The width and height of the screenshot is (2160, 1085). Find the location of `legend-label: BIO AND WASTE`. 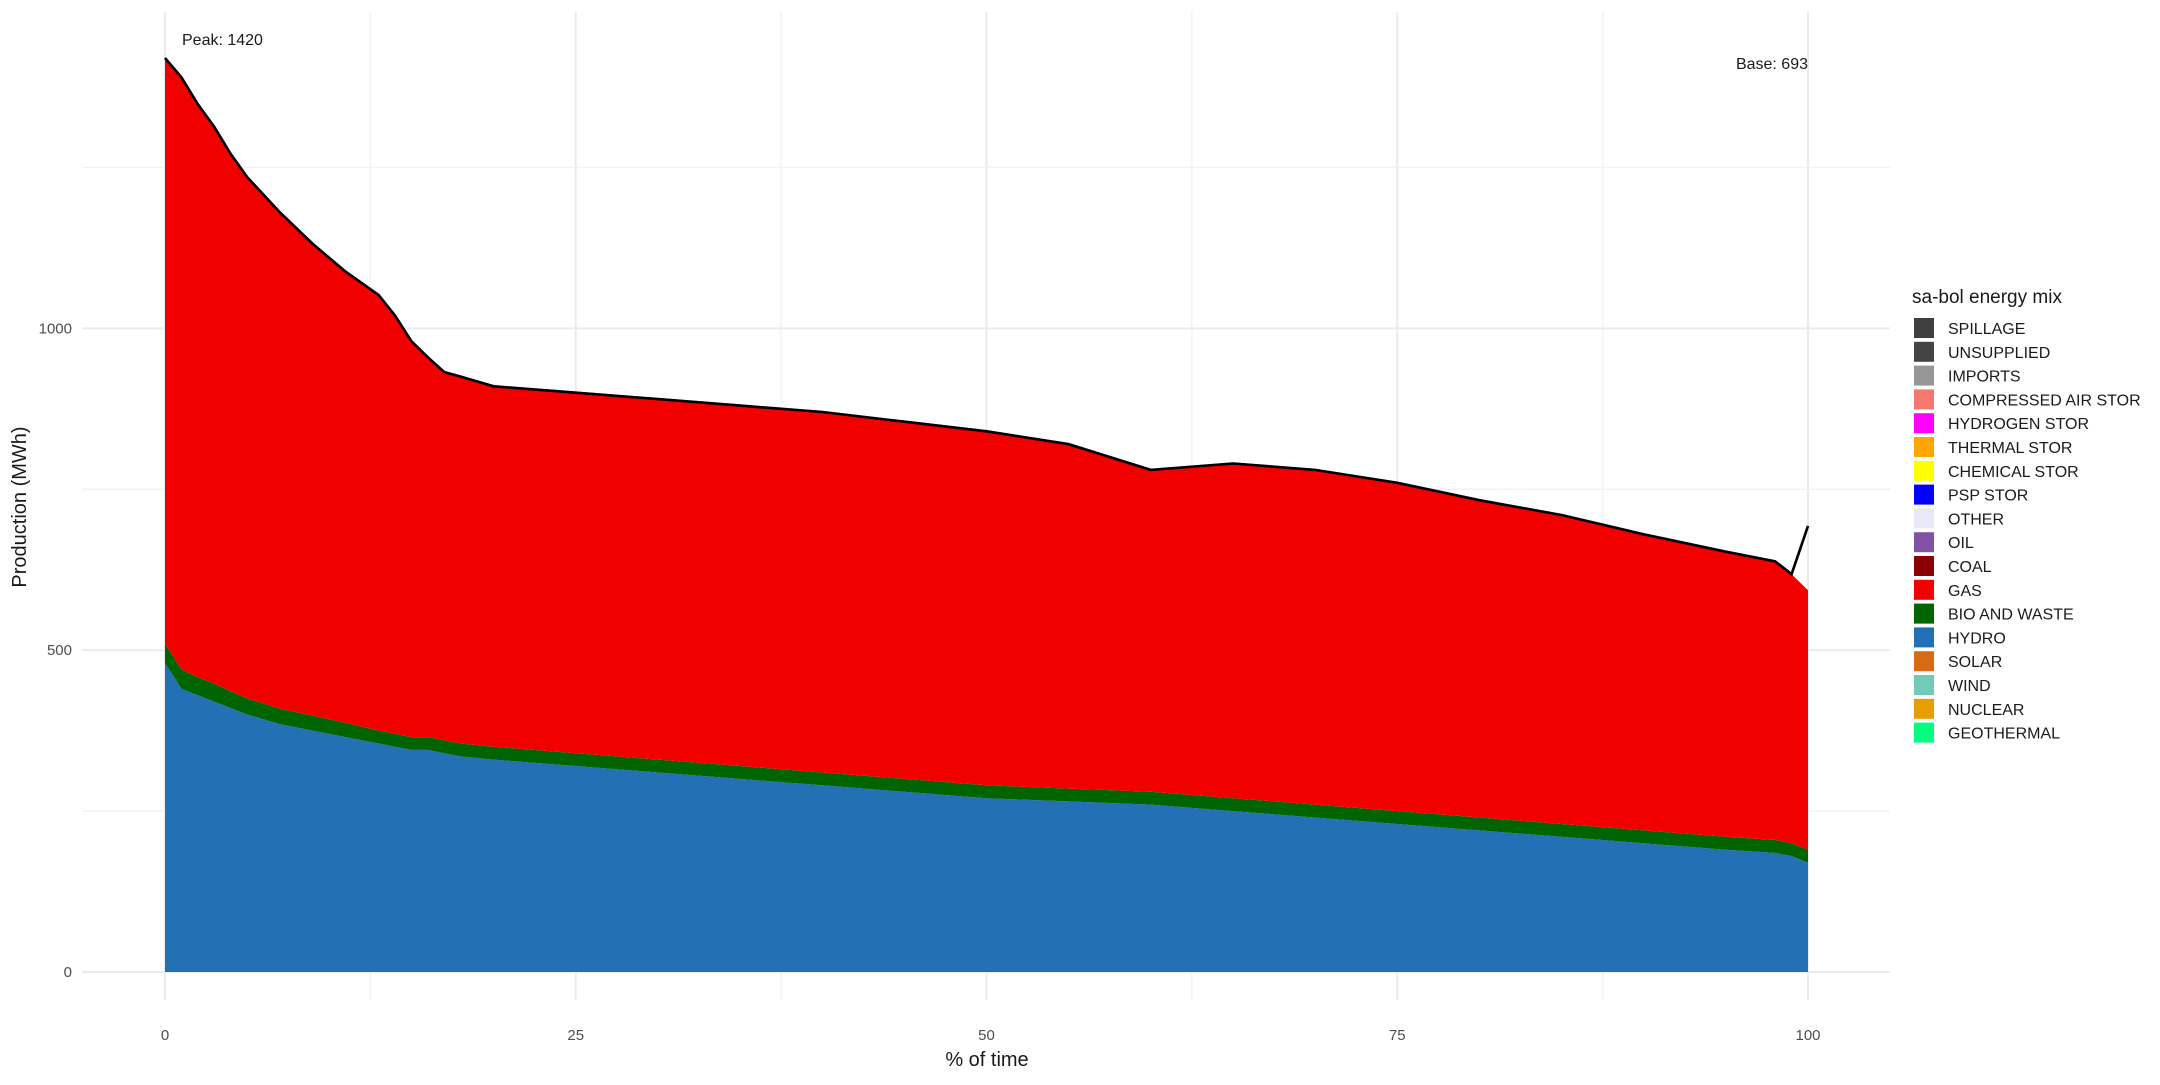

legend-label: BIO AND WASTE is located at coordinates (2011, 615).